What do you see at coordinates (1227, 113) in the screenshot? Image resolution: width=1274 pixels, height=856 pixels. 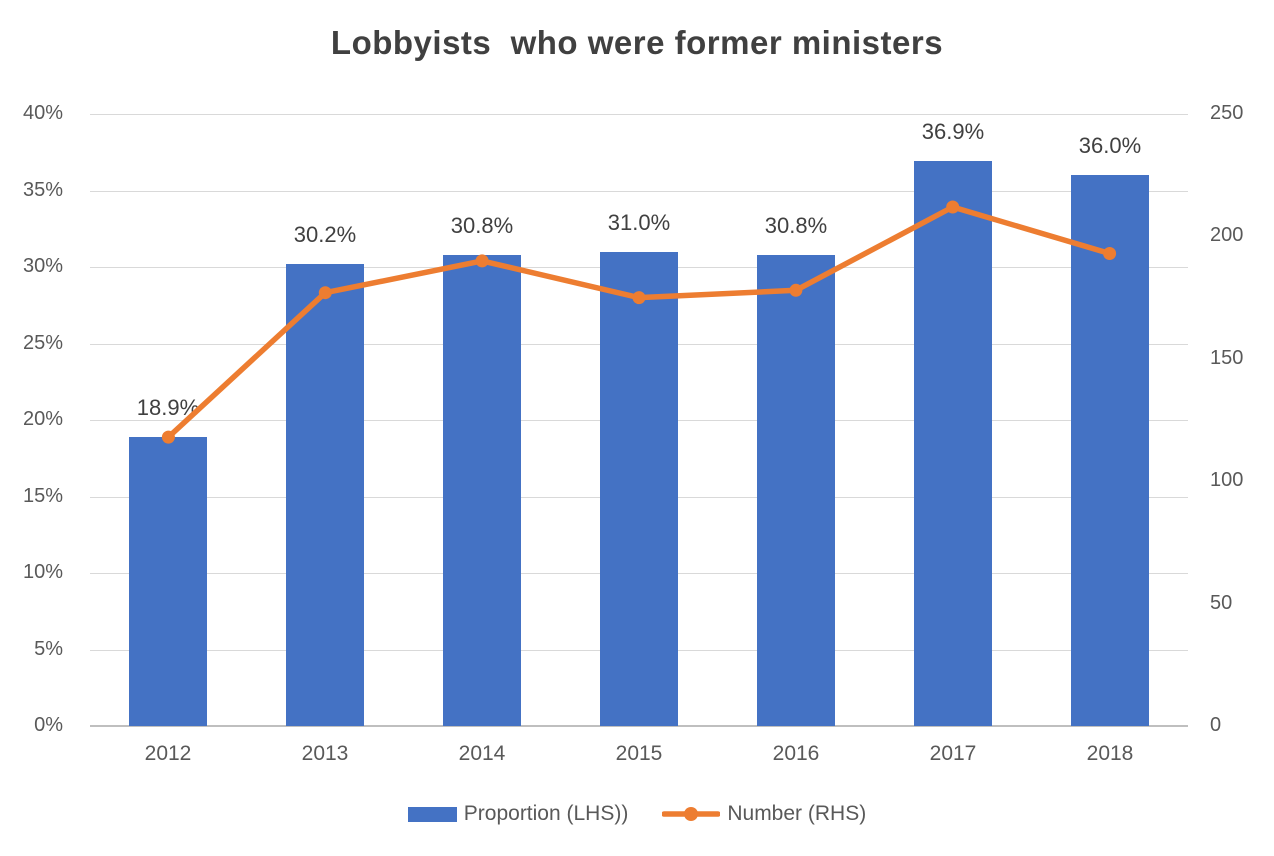 I see `right-axis-tick-label: 250` at bounding box center [1227, 113].